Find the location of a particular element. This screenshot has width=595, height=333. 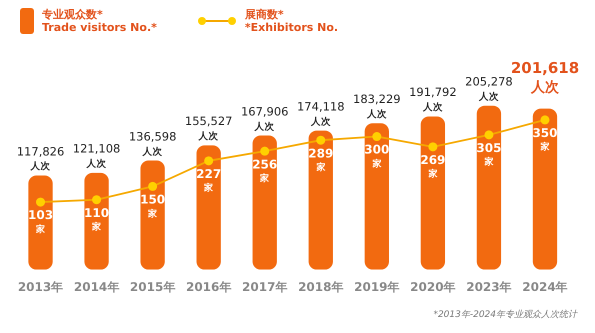

data-label: 205,278 人次 is located at coordinates (489, 88).